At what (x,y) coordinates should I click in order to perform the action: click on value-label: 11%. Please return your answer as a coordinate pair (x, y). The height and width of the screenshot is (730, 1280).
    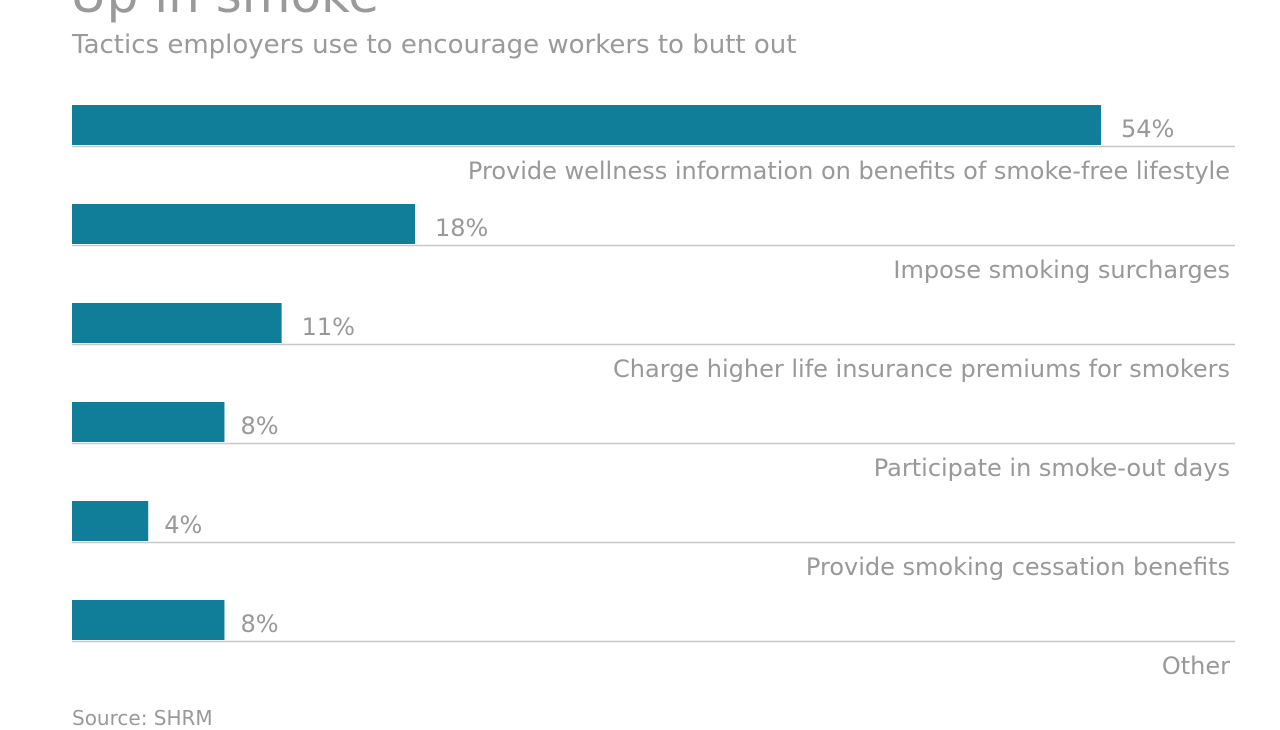
    Looking at the image, I should click on (328, 327).